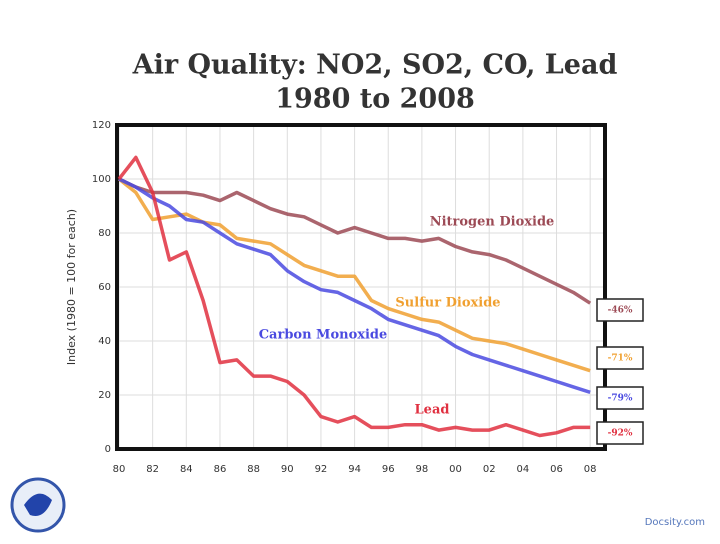 The width and height of the screenshot is (720, 544). What do you see at coordinates (119, 469) in the screenshot?
I see `x-tick-label: 80` at bounding box center [119, 469].